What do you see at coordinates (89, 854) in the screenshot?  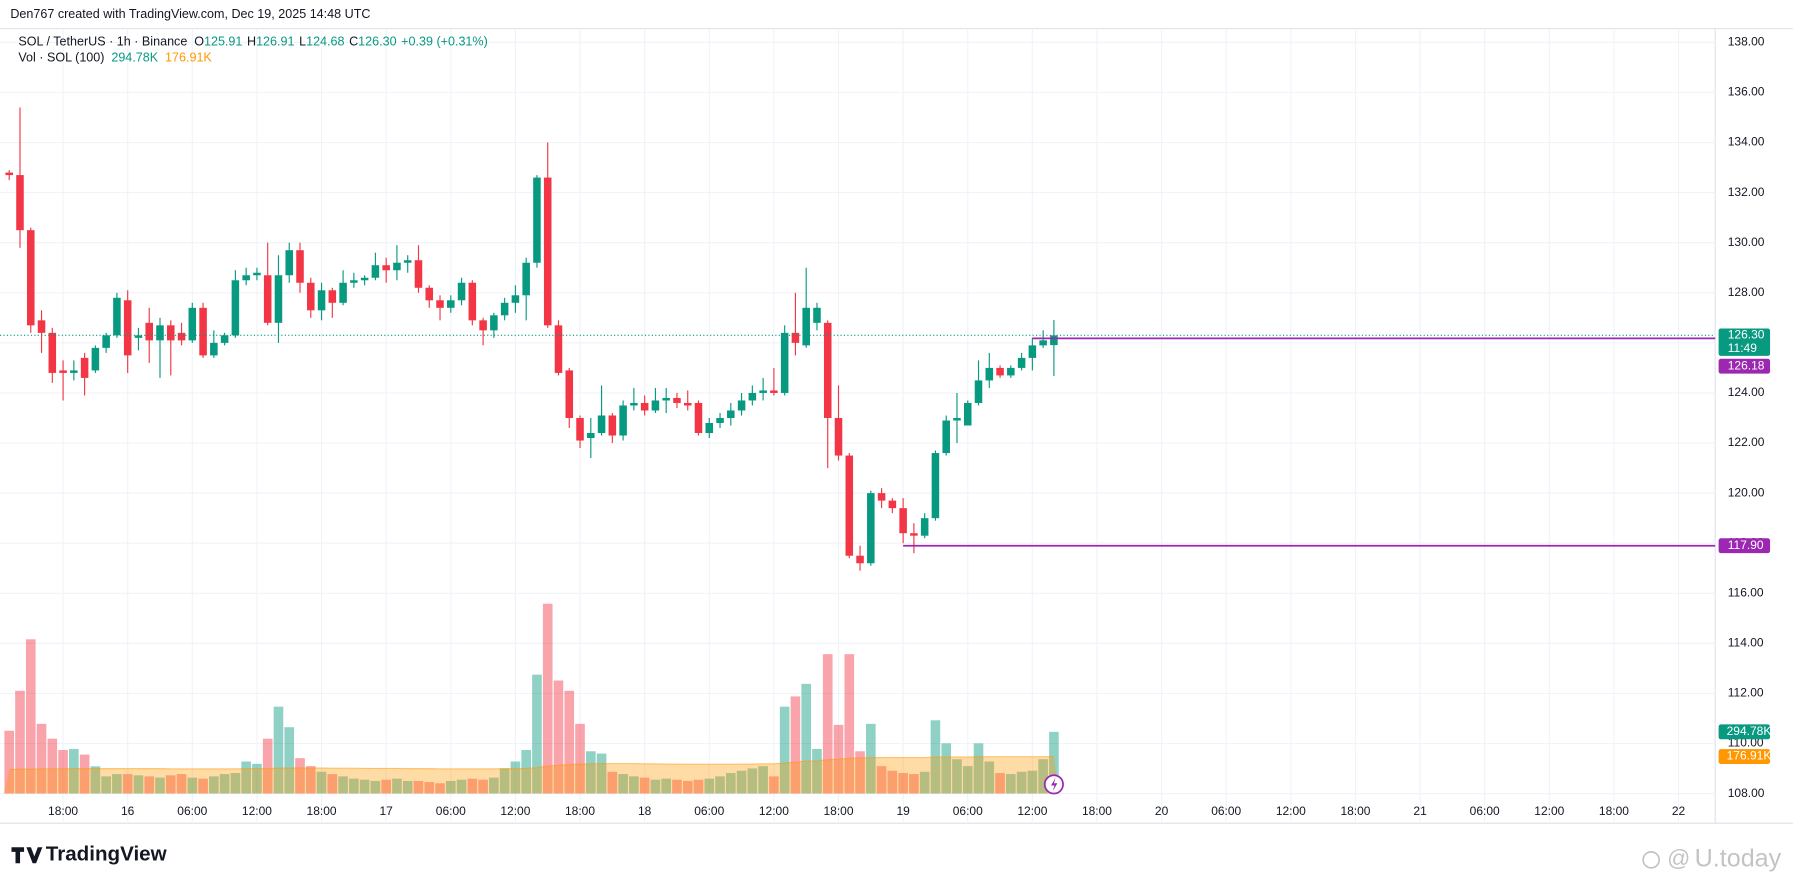 I see `brand-logo: TradingView` at bounding box center [89, 854].